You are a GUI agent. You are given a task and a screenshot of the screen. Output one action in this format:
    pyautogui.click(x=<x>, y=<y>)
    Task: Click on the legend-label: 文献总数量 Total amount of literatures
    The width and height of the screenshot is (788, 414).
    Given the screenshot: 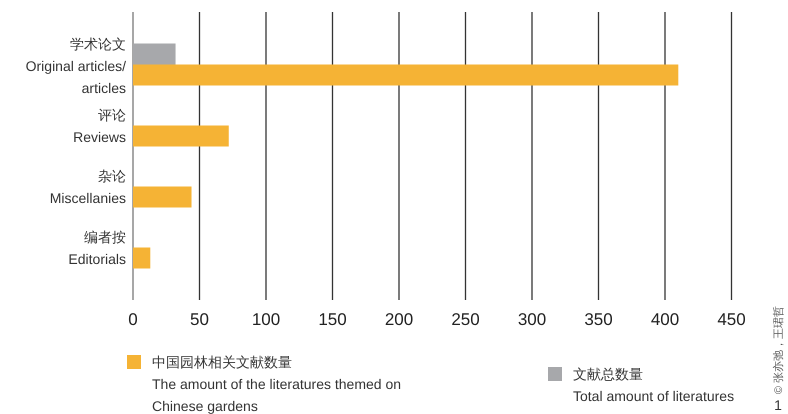 What is the action you would take?
    pyautogui.click(x=653, y=385)
    